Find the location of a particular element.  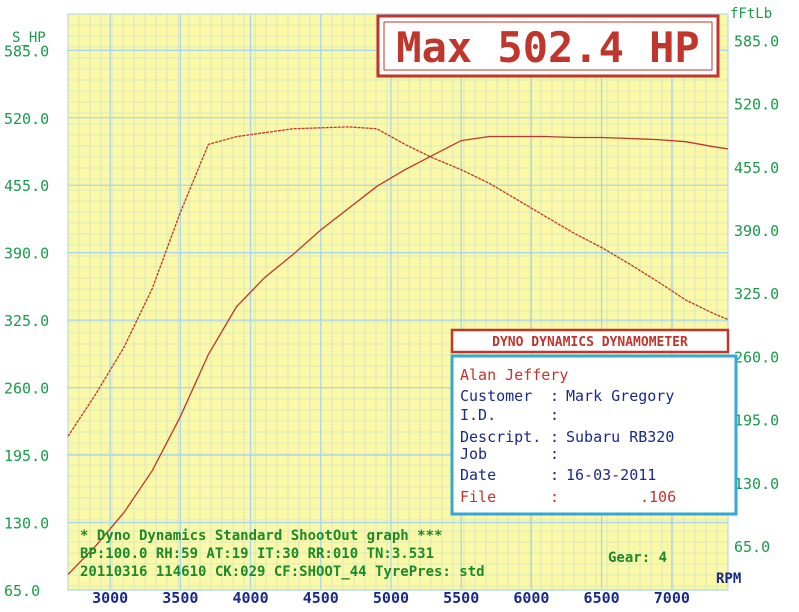

info-value: Mark Gregory is located at coordinates (620, 396).